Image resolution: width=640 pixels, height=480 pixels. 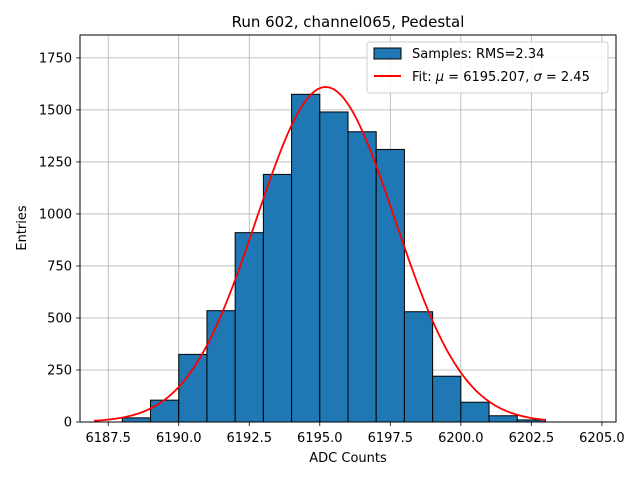 I want to click on y-tick-label: 500, so click(x=59, y=318).